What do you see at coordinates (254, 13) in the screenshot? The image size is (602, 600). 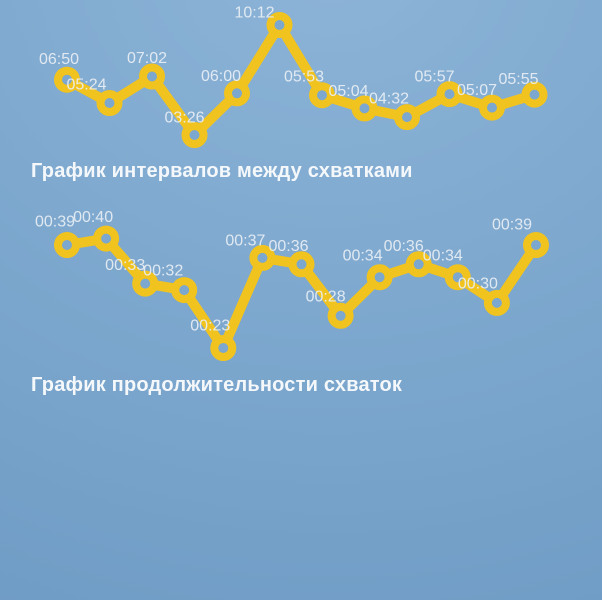 I see `chart-point-label: 10:12` at bounding box center [254, 13].